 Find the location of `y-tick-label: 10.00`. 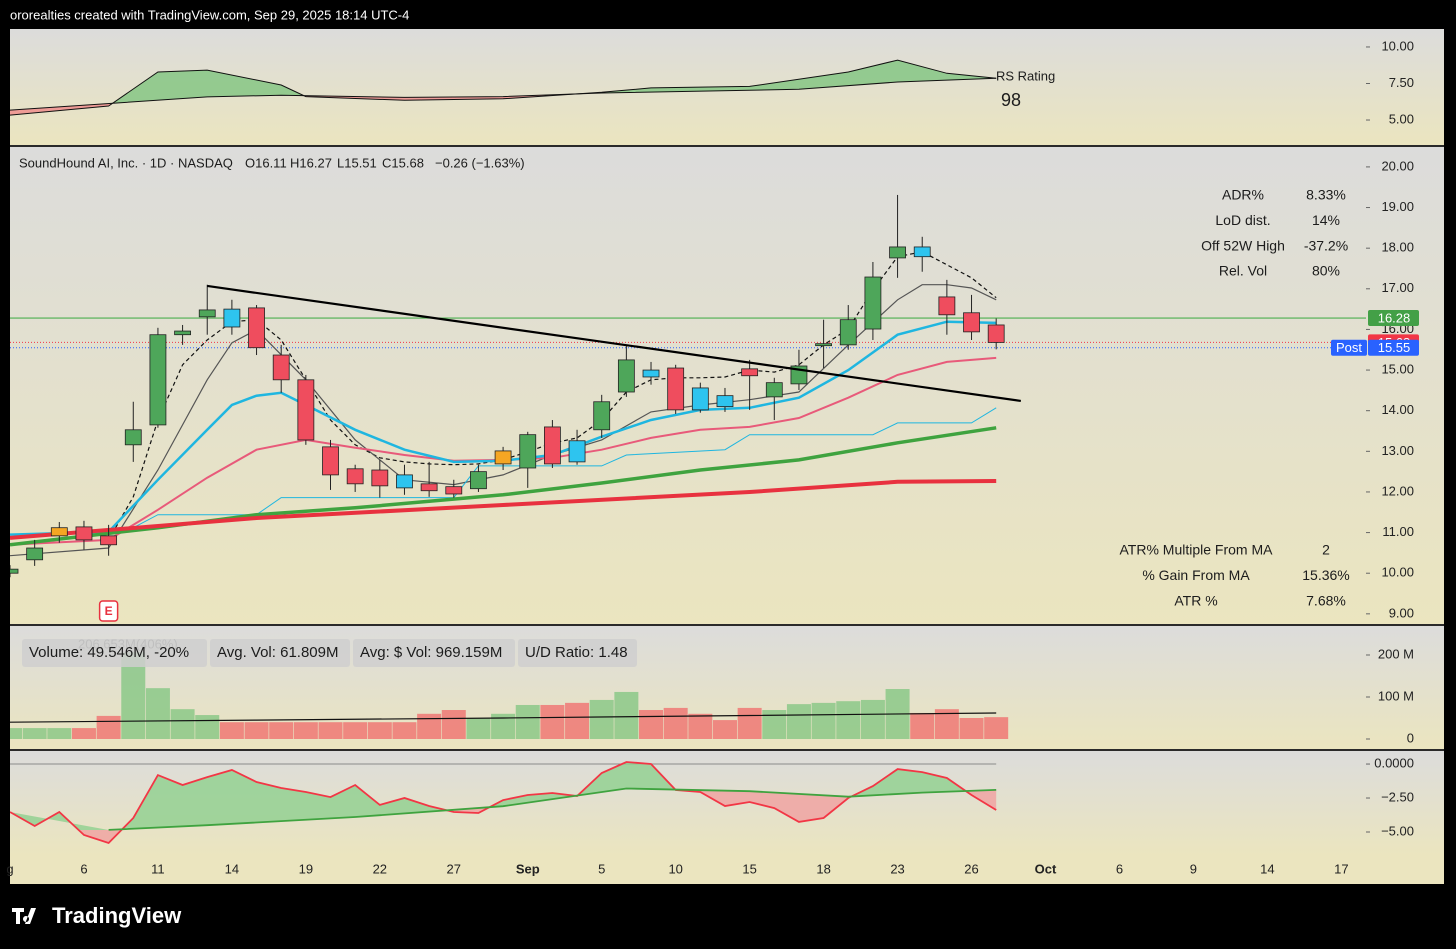

y-tick-label: 10.00 is located at coordinates (1397, 572).